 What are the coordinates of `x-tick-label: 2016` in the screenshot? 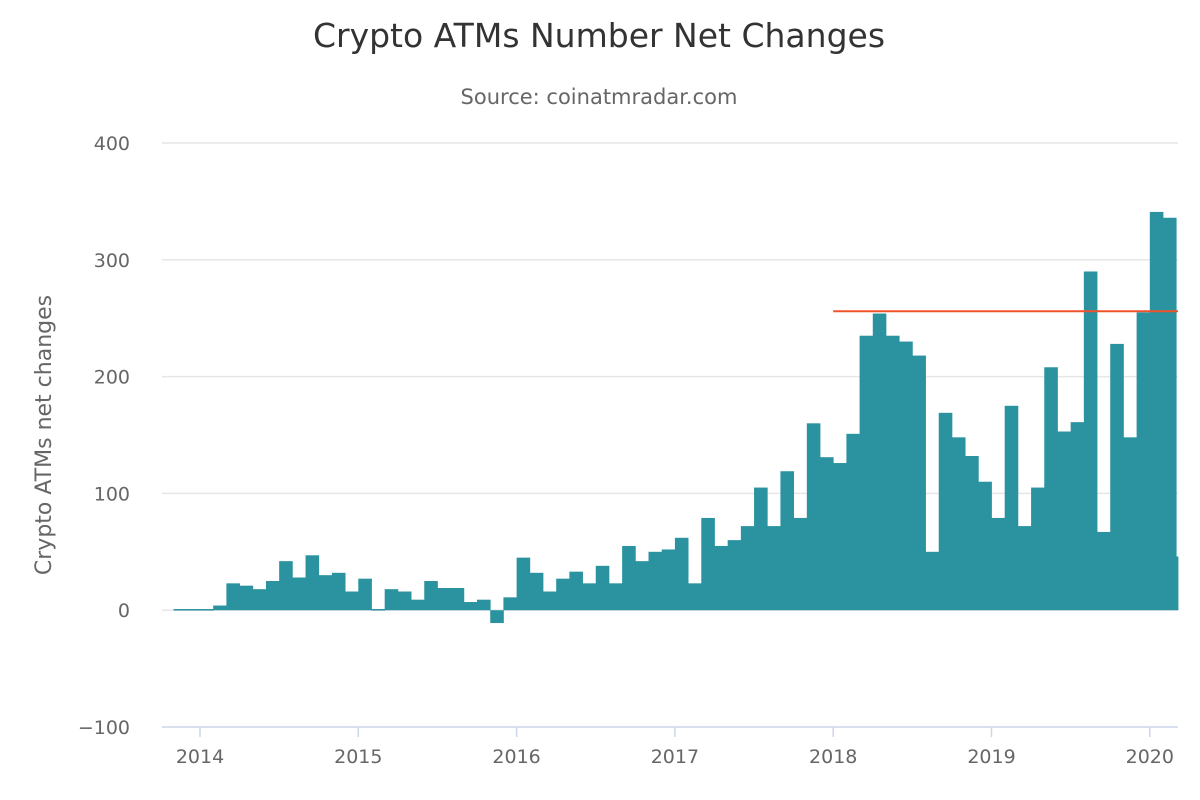 It's located at (516, 757).